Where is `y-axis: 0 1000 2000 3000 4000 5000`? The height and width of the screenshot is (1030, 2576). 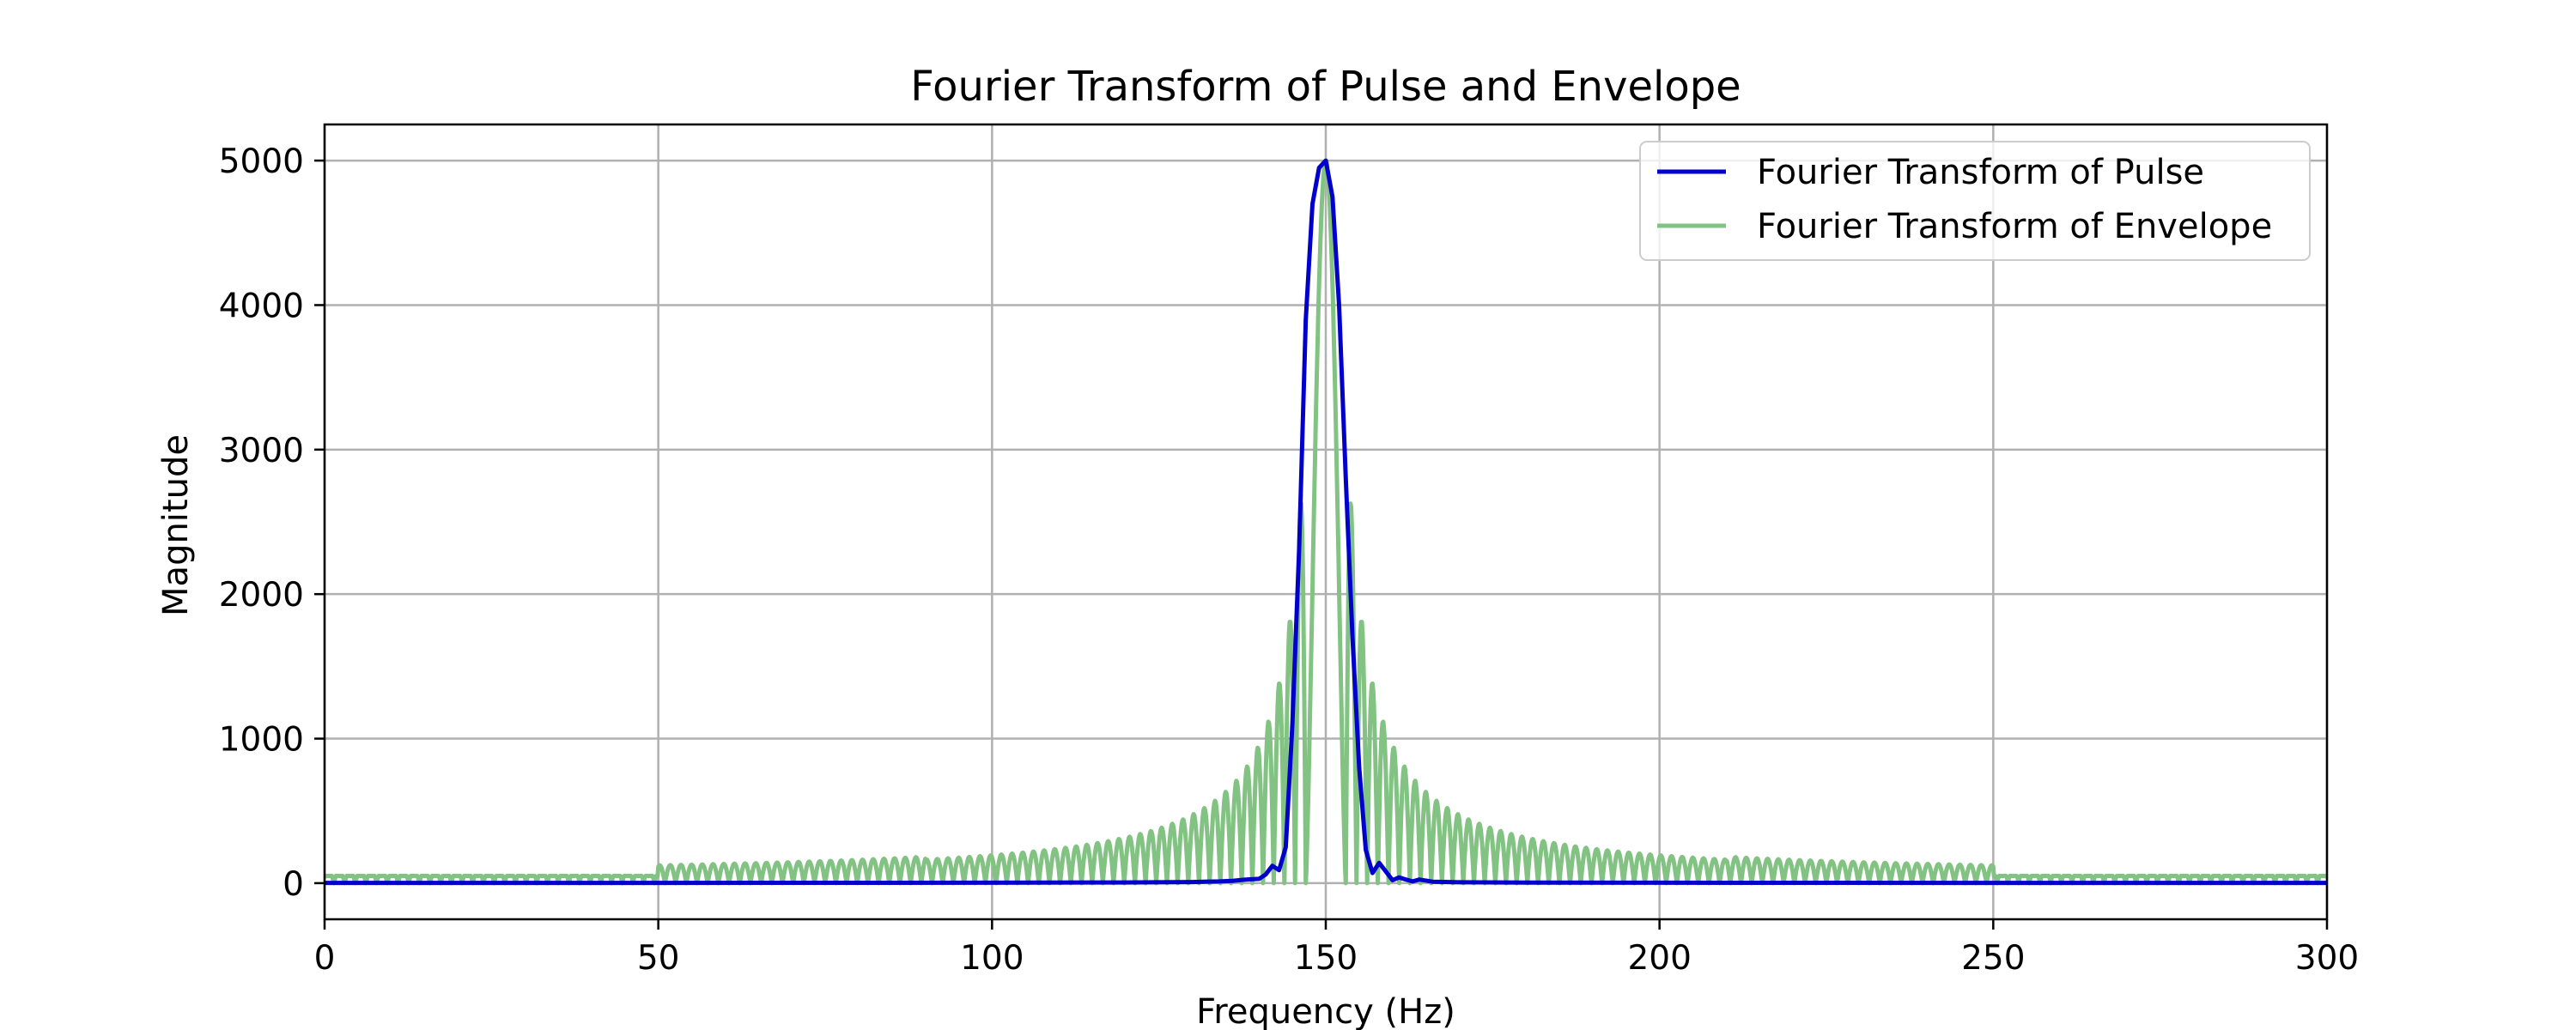
y-axis: 0 1000 2000 3000 4000 5000 is located at coordinates (272, 523).